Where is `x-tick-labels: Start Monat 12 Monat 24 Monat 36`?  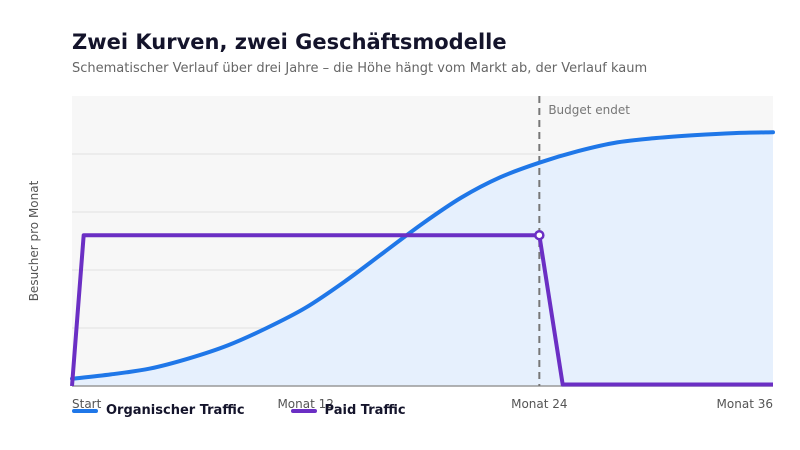 x-tick-labels: Start Monat 12 Monat 24 Monat 36 is located at coordinates (422, 404).